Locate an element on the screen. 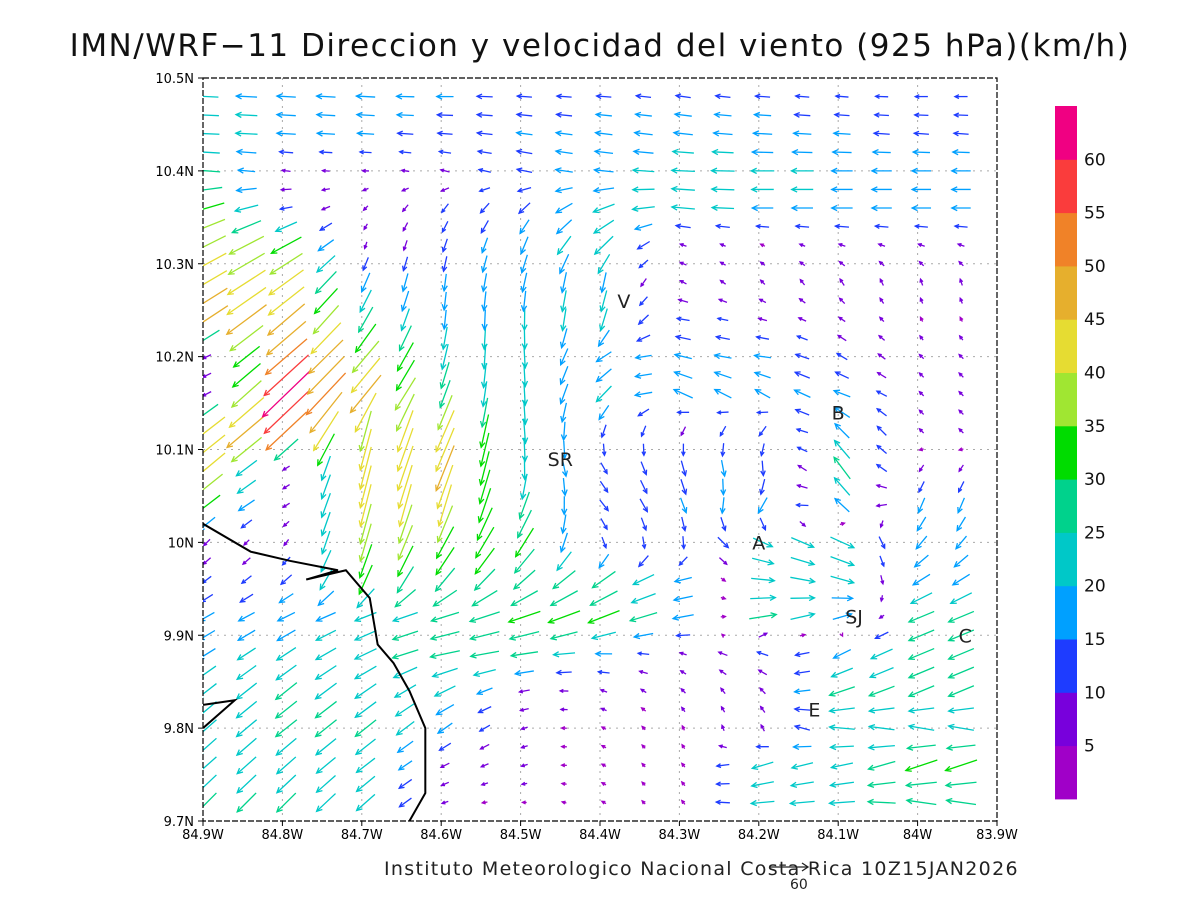  colorbar-segment is located at coordinates (1066, 346).